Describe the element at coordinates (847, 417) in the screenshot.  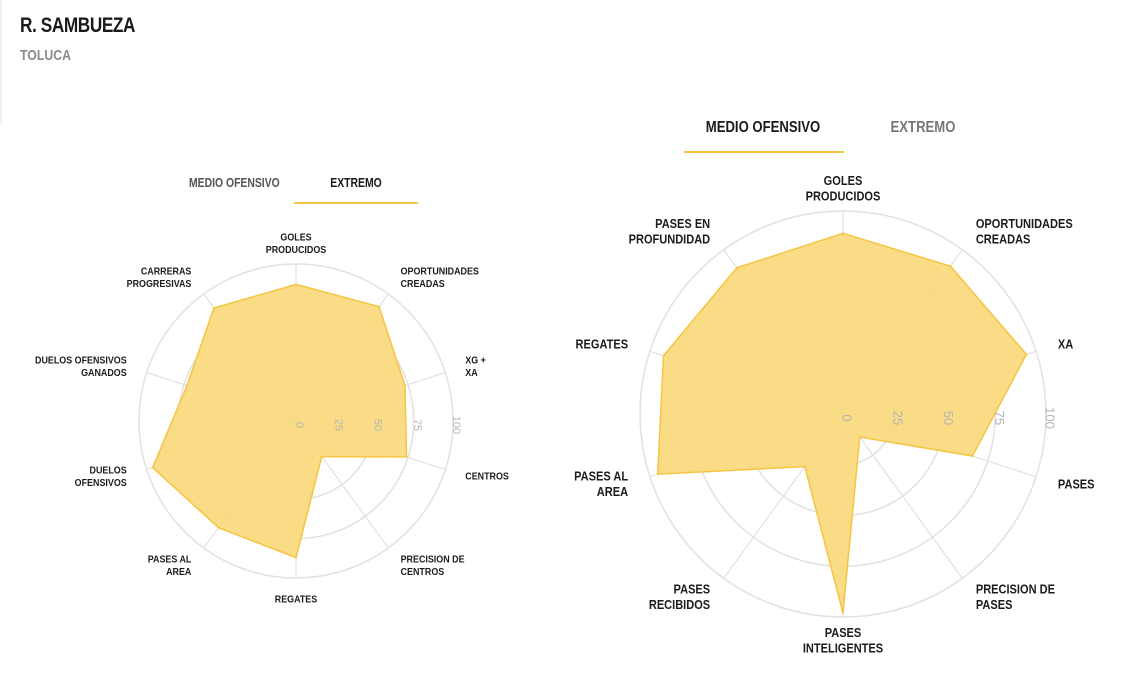
I see `medio-ofensivo-tick-label: 0` at that location.